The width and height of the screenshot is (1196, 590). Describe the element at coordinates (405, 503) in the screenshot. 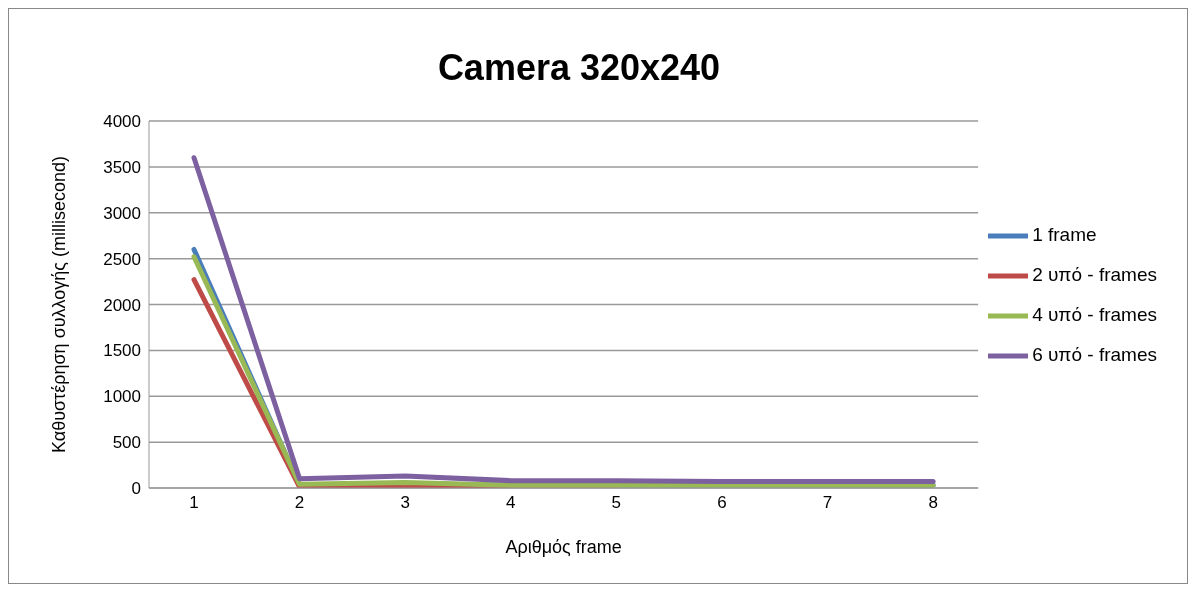

I see `x-tick-label: 3` at that location.